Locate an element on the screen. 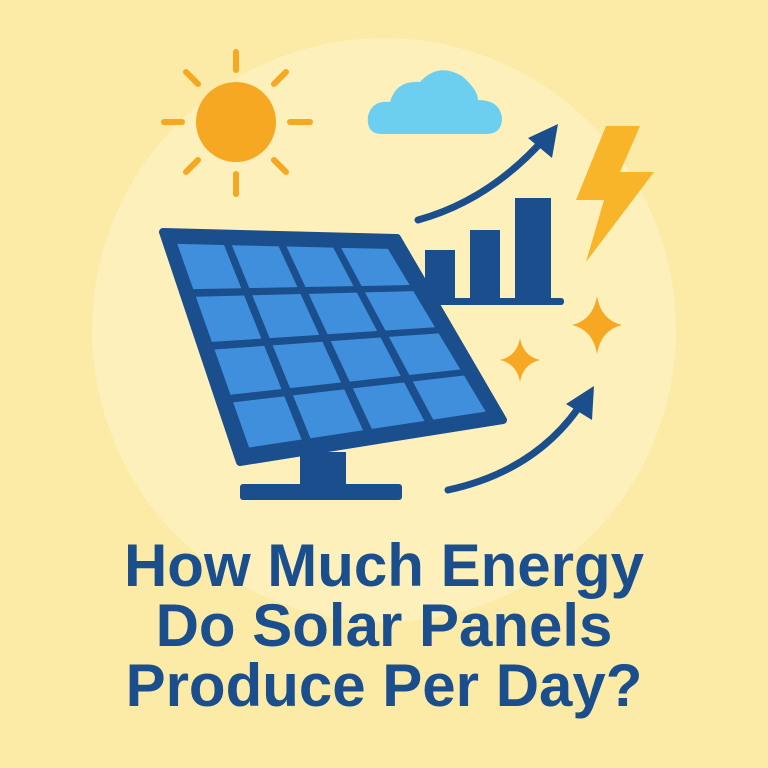 The height and width of the screenshot is (768, 768). lightning is located at coordinates (615, 194).